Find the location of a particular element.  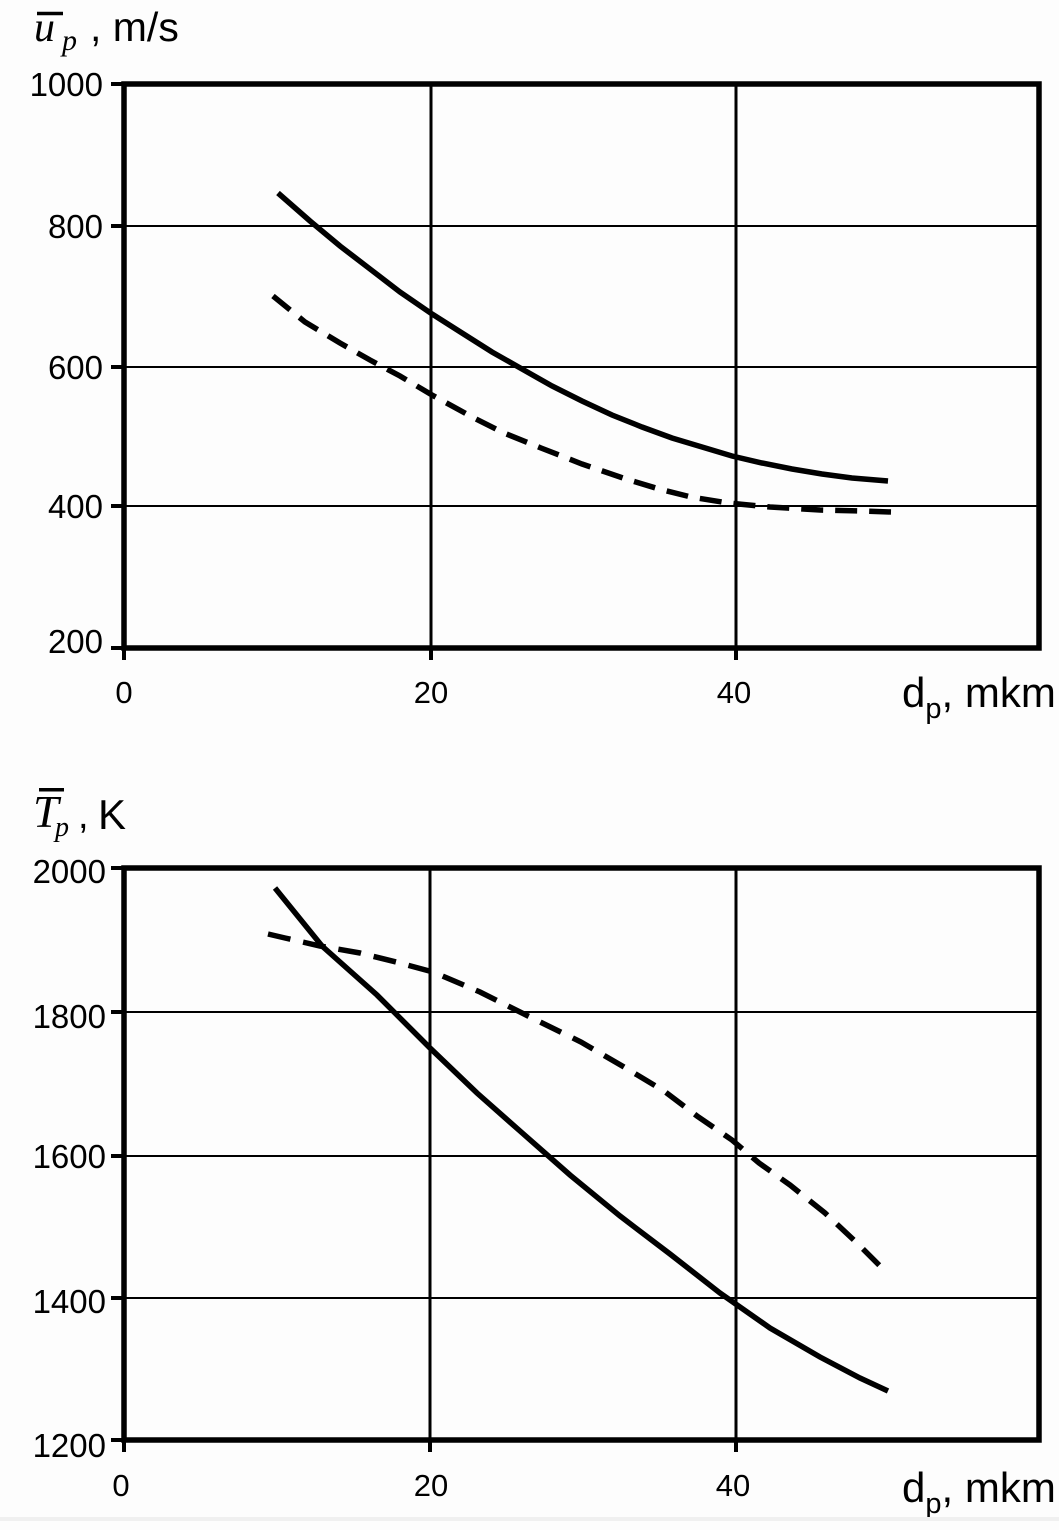

svg-text: K is located at coordinates (112, 814).